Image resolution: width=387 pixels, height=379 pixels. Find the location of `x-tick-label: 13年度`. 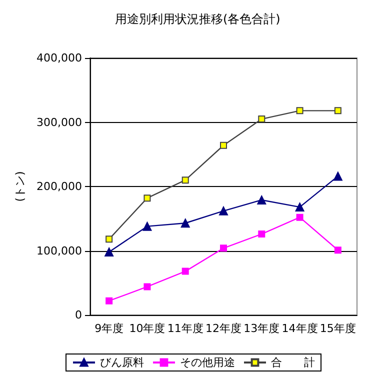

x-tick-label: 13年度 is located at coordinates (262, 328).